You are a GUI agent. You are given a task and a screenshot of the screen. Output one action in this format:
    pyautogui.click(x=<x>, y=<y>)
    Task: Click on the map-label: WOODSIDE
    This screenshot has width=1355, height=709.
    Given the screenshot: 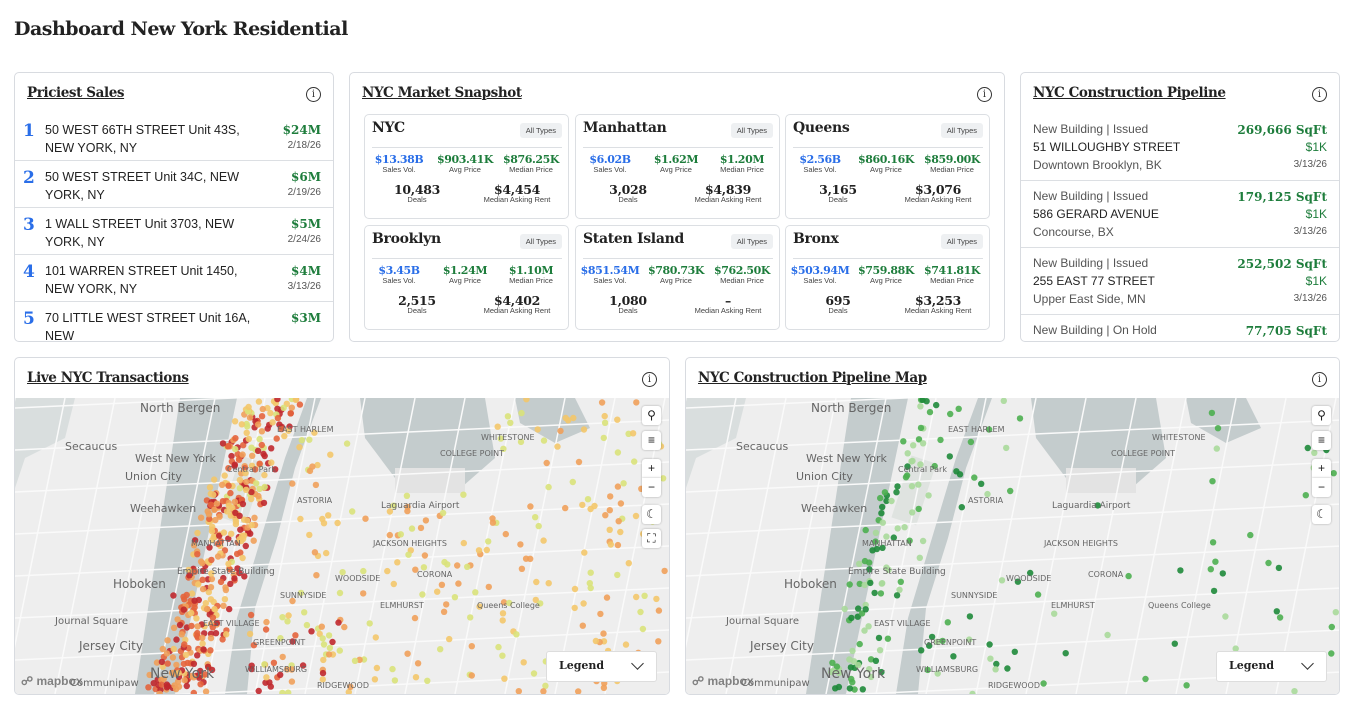 What is the action you would take?
    pyautogui.click(x=1028, y=578)
    